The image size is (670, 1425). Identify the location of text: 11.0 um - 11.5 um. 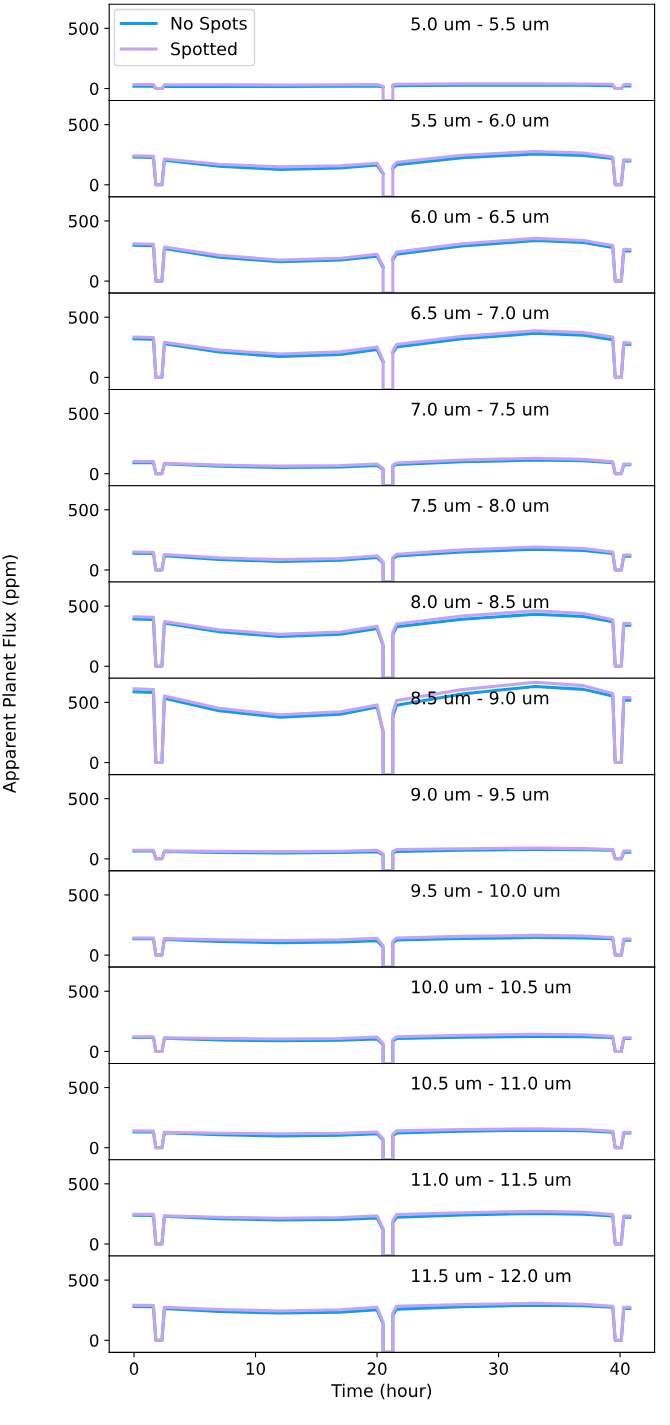
(491, 1179).